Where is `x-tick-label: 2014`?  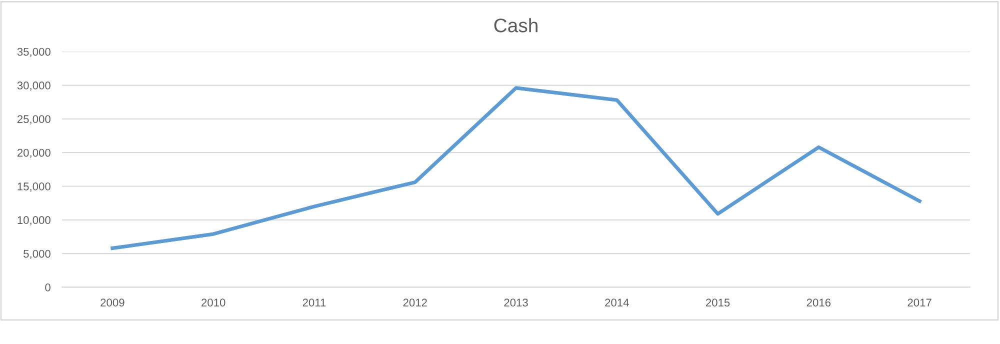
x-tick-label: 2014 is located at coordinates (617, 302).